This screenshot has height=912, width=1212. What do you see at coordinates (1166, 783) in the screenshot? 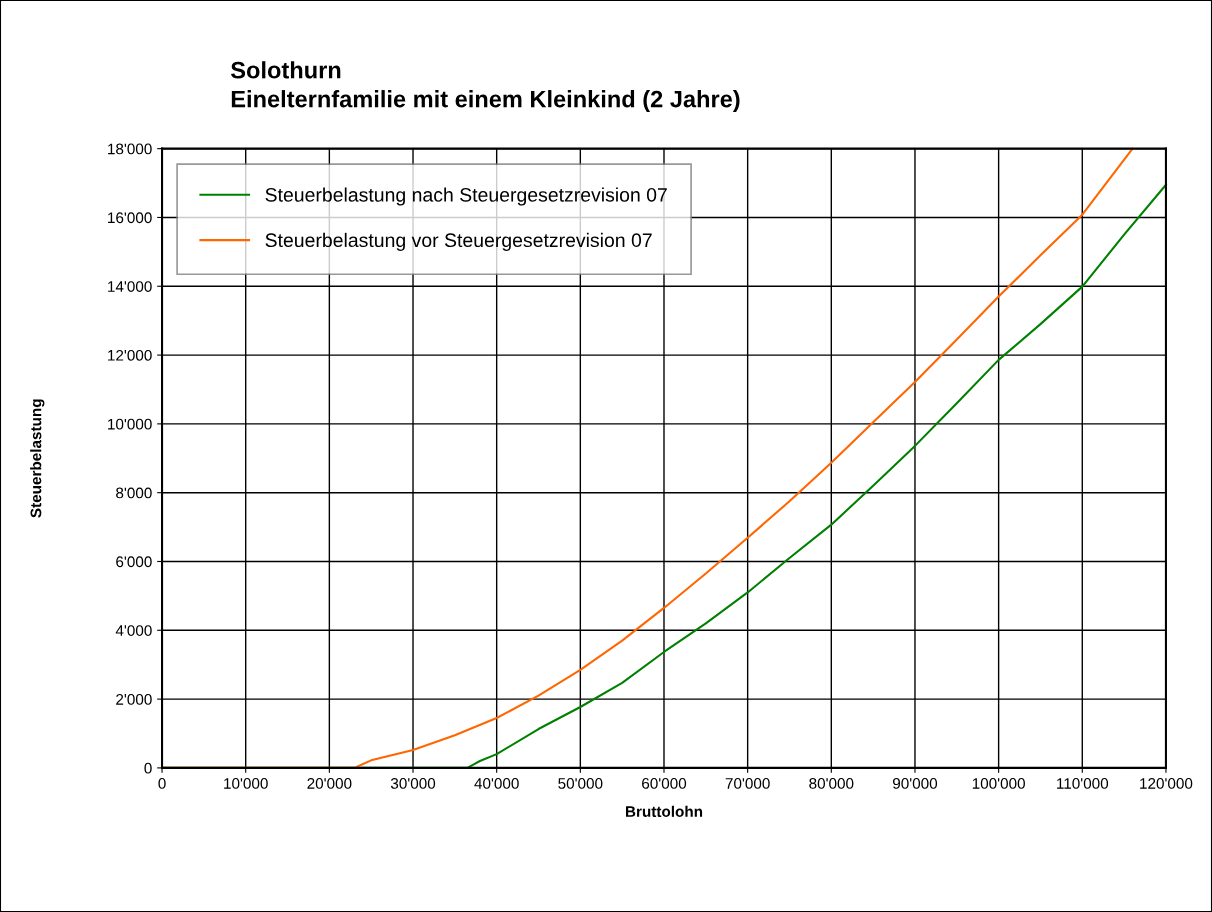
I see `x-tick-label: 120'000` at bounding box center [1166, 783].